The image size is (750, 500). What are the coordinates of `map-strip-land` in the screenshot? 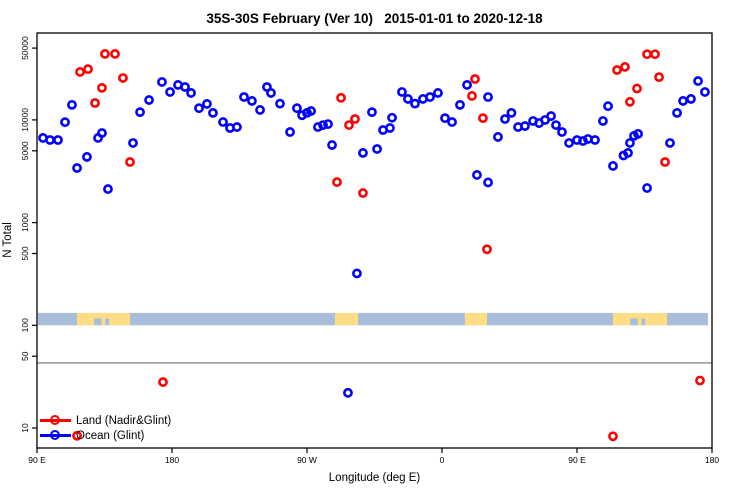 It's located at (346, 319).